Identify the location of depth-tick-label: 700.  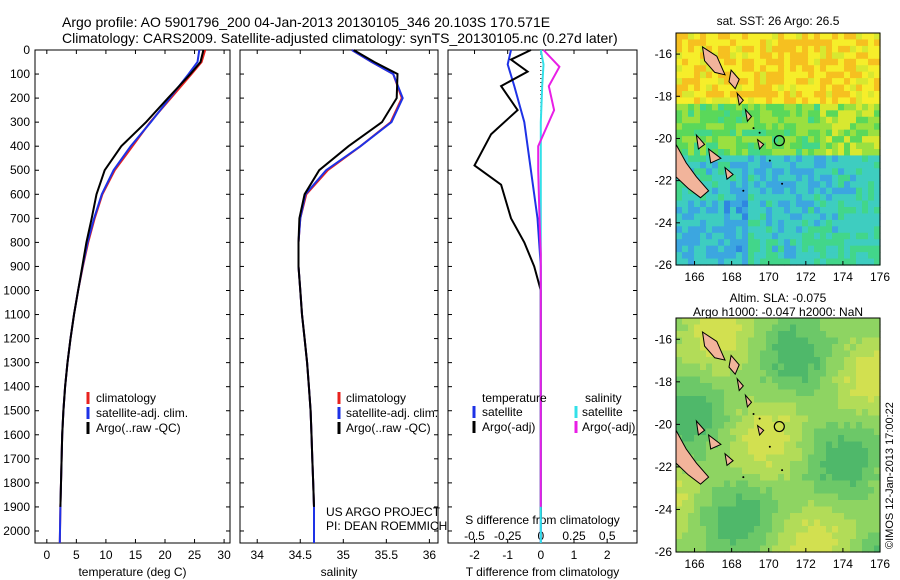
(20, 218).